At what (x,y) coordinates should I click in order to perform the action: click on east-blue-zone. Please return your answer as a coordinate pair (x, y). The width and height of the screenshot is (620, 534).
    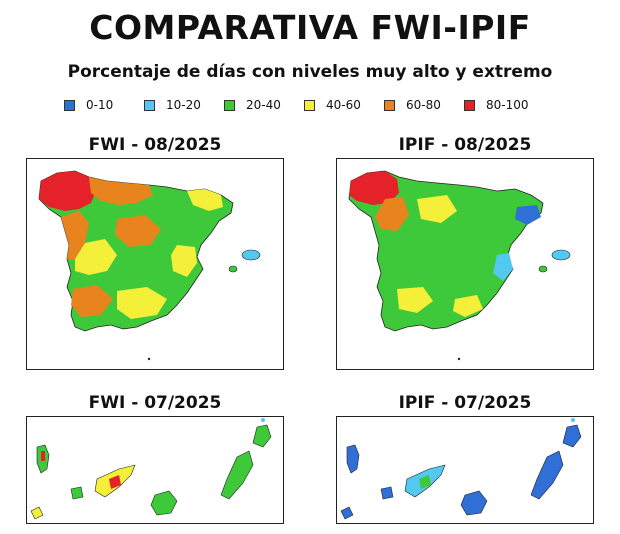
    Looking at the image, I should click on (528, 215).